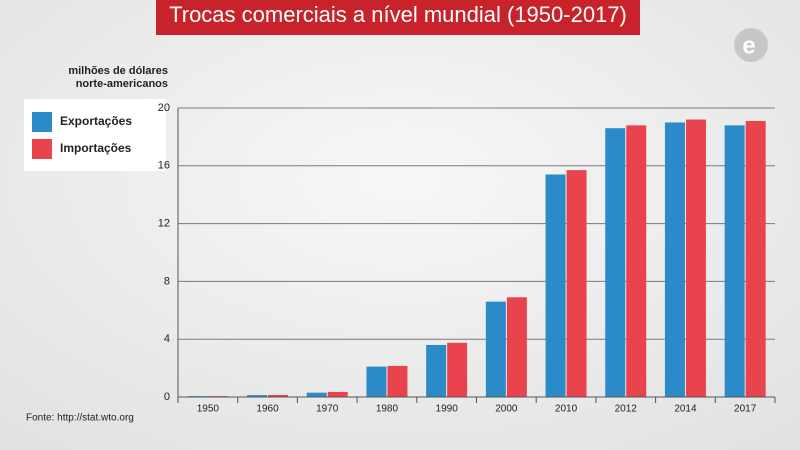 Image resolution: width=800 pixels, height=450 pixels. What do you see at coordinates (95, 135) in the screenshot?
I see `legend-box` at bounding box center [95, 135].